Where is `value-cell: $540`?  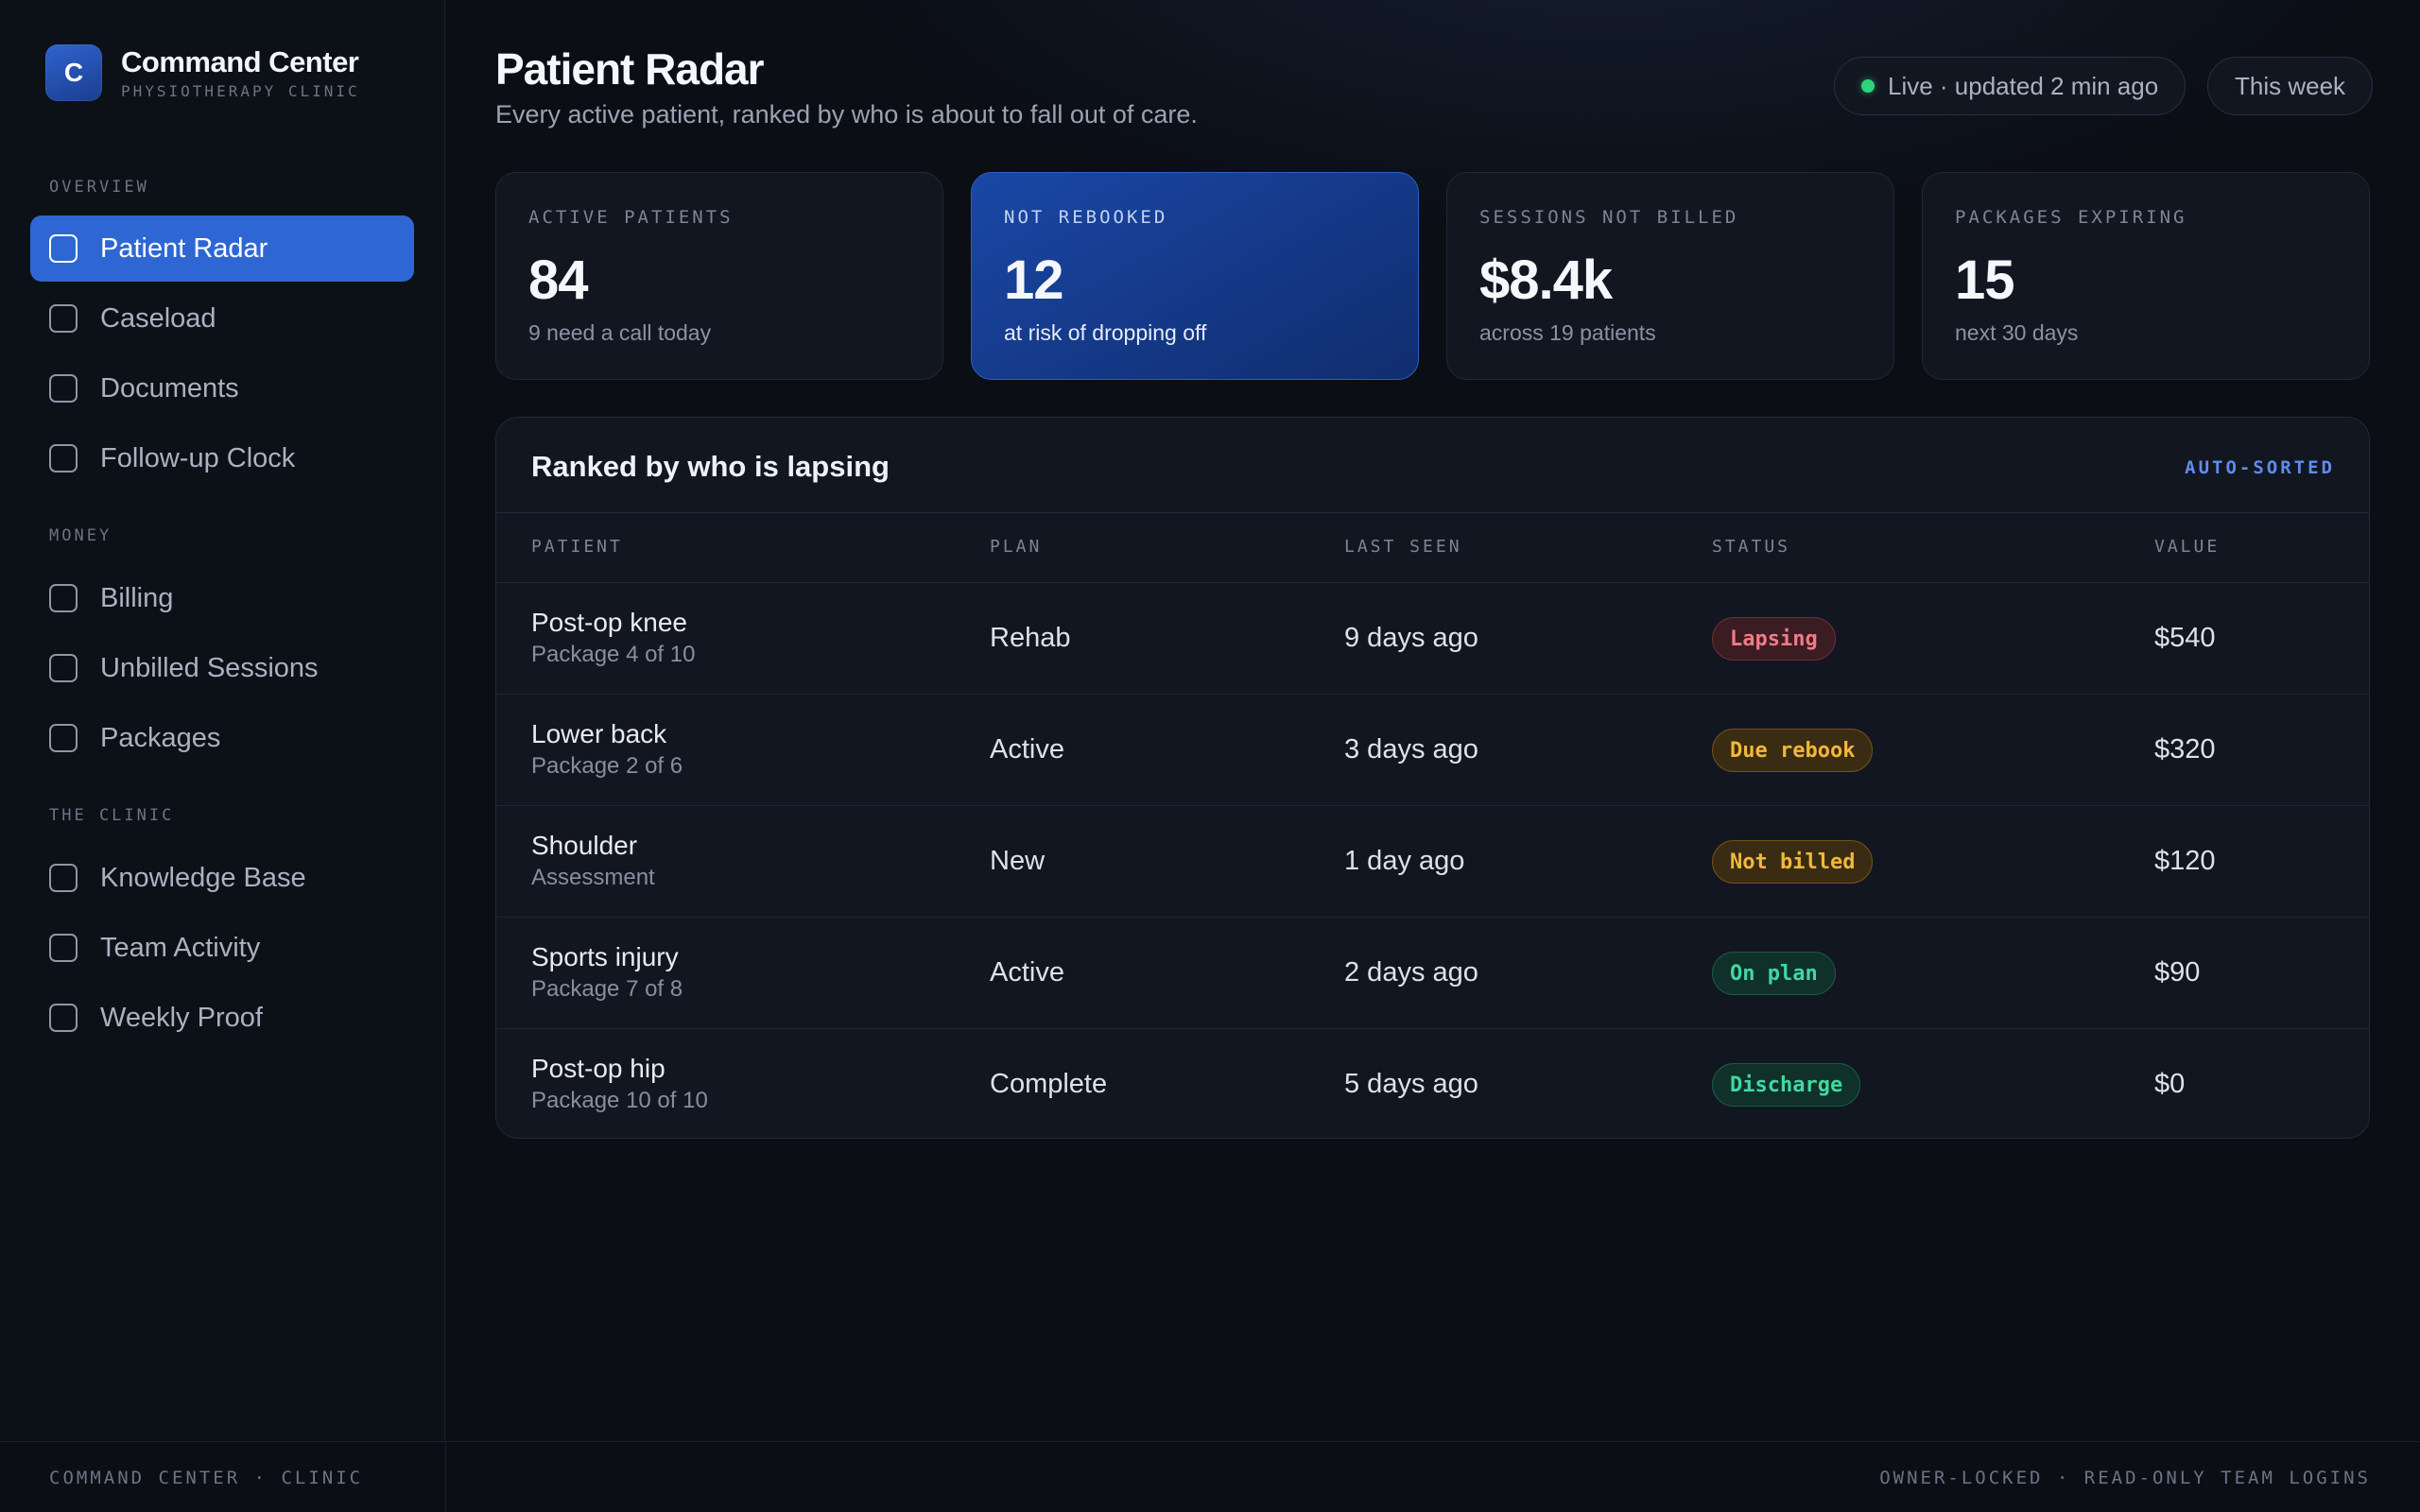 value-cell: $540 is located at coordinates (2185, 638).